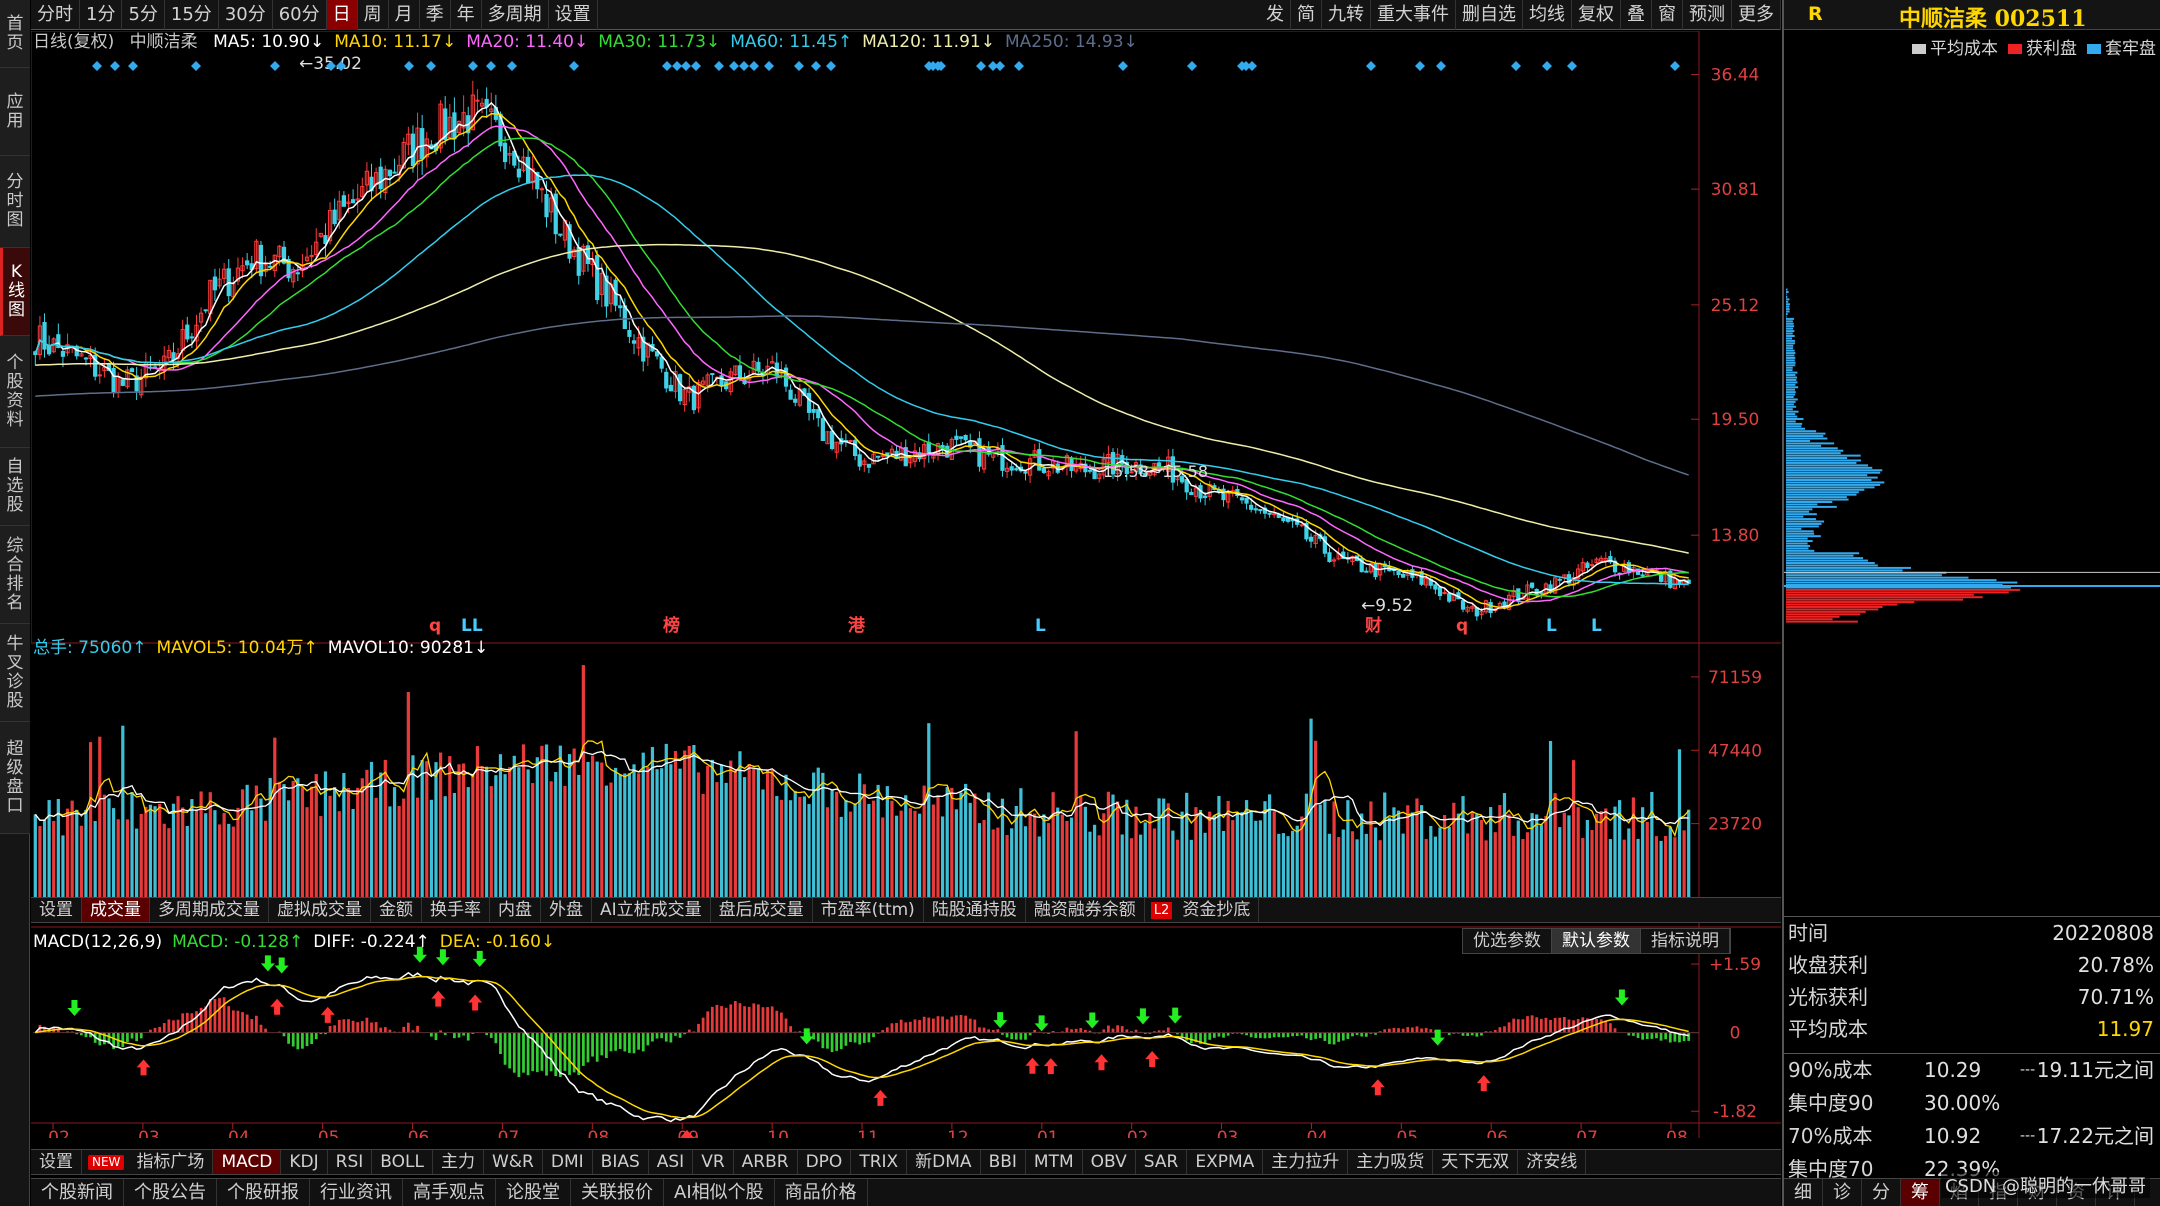  What do you see at coordinates (15, 673) in the screenshot?
I see `sidebar-tab-7: 牛叉诊股` at bounding box center [15, 673].